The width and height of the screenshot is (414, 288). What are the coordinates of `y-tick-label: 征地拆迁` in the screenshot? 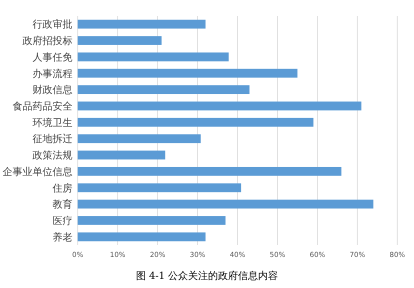 It's located at (52, 139).